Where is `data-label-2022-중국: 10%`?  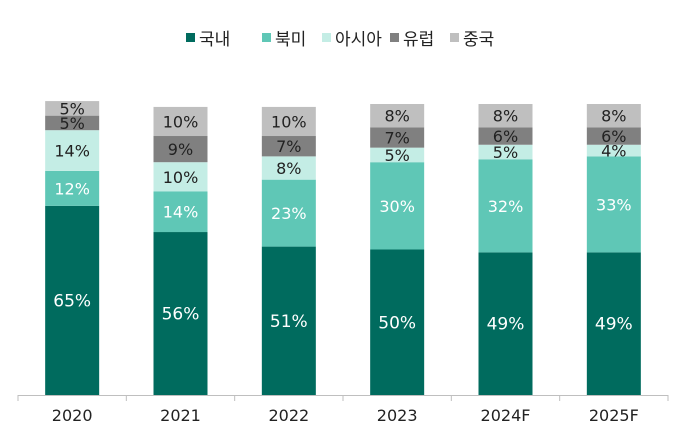
data-label-2022-중국: 10% is located at coordinates (289, 121).